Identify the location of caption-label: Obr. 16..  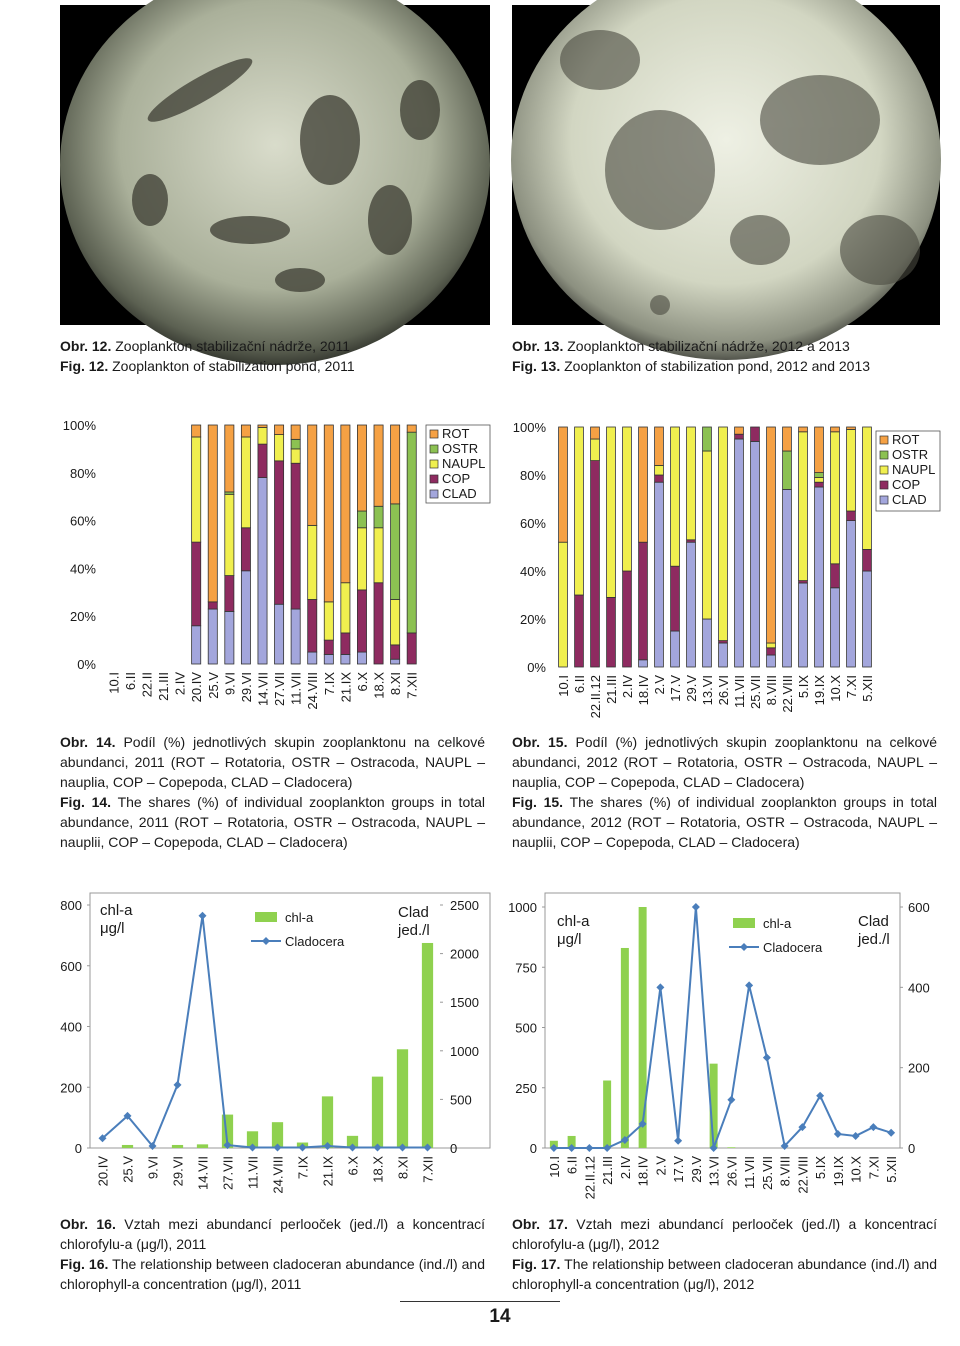
(88, 1224).